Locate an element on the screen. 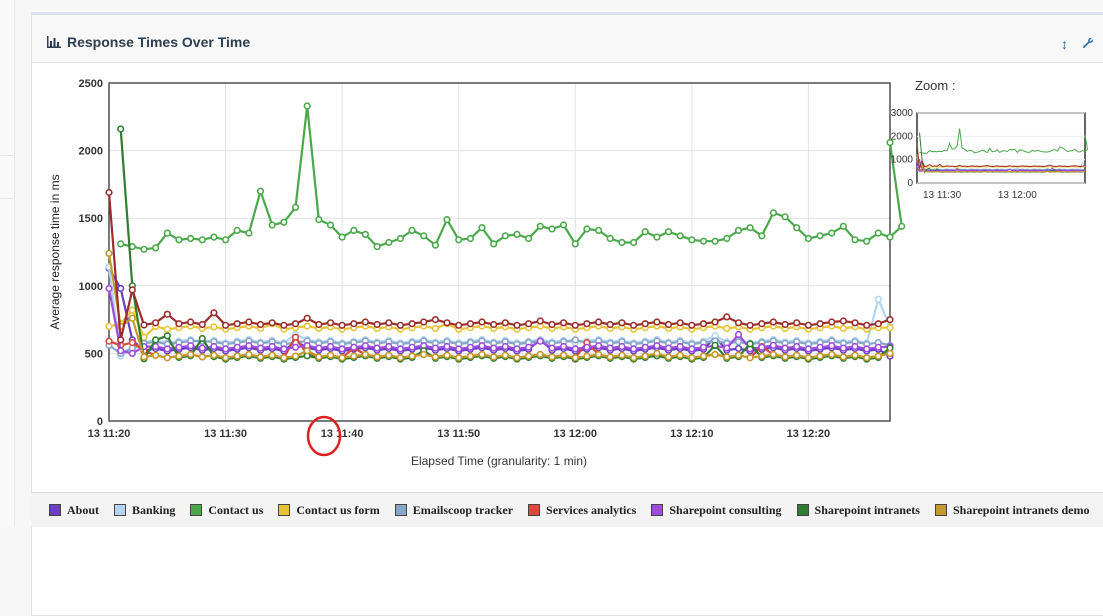 The height and width of the screenshot is (616, 1103). legend-item: Sharepoint intranets demo is located at coordinates (1011, 510).